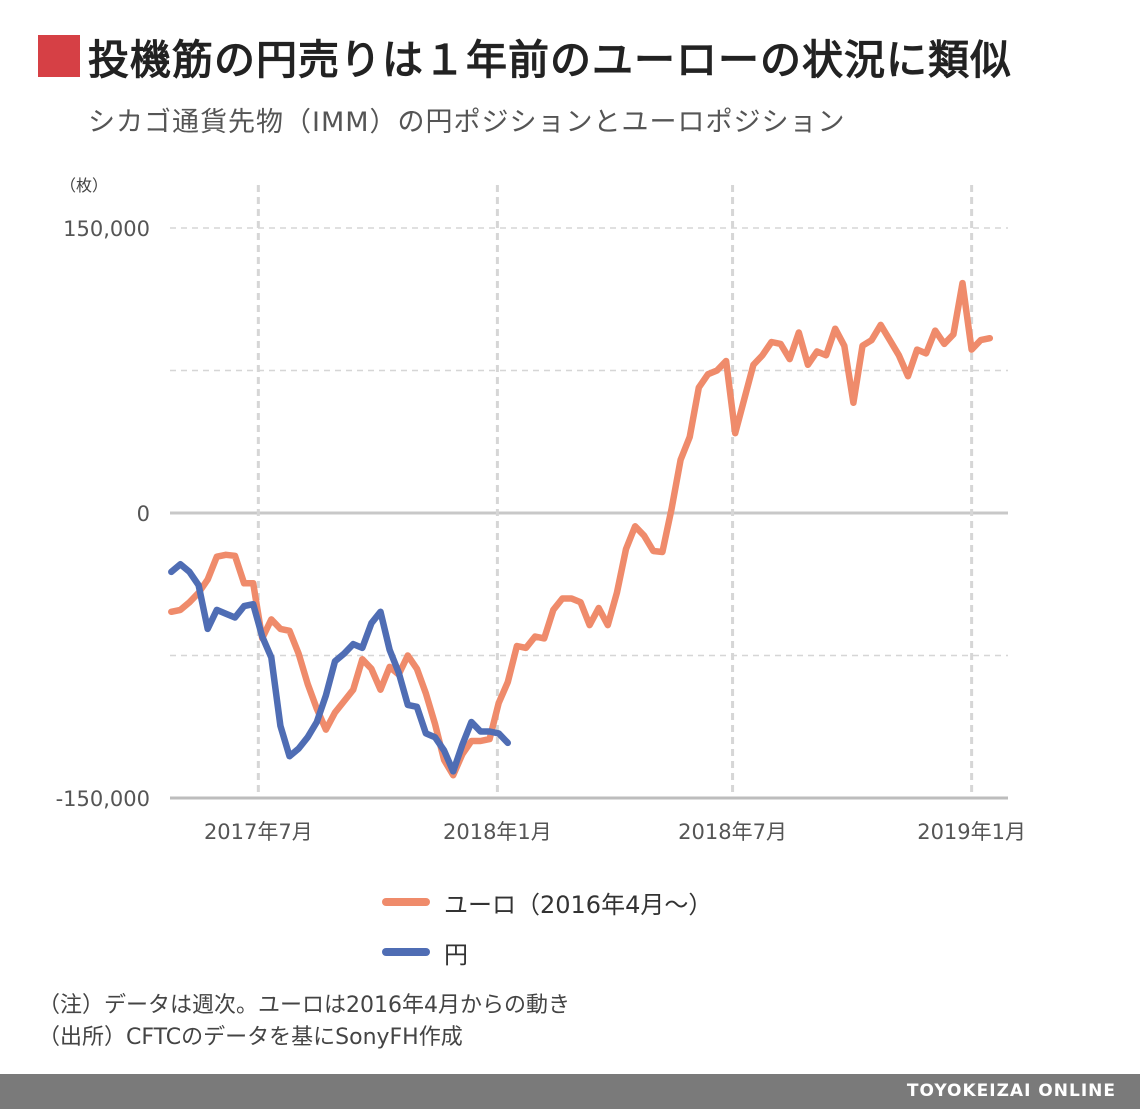  Describe the element at coordinates (456, 954) in the screenshot. I see `legend-label: 円` at that location.